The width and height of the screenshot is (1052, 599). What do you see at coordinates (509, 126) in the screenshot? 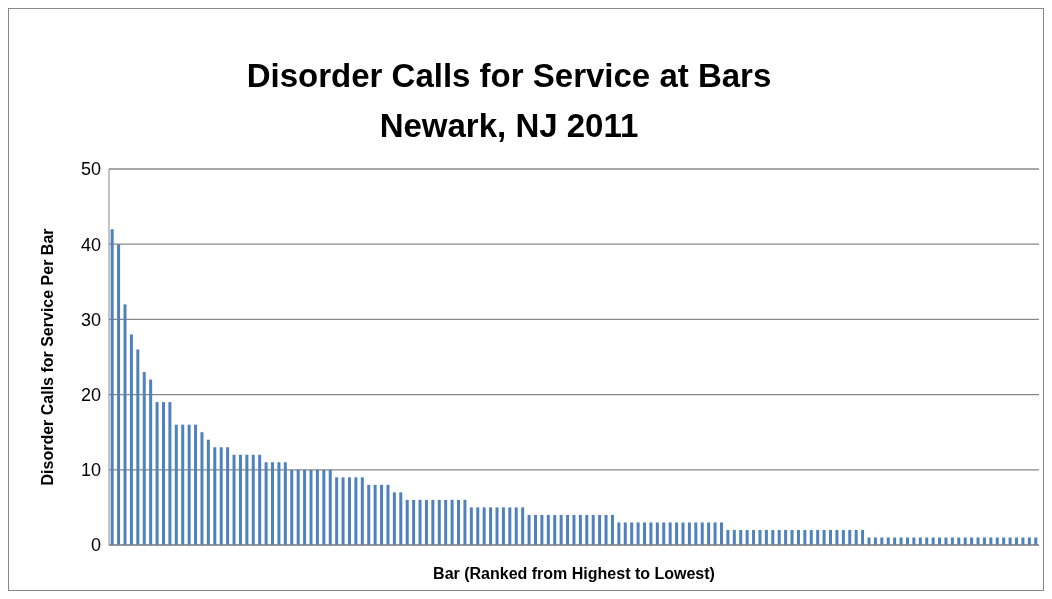
I see `chart-subtitle: Newark, NJ 2011` at bounding box center [509, 126].